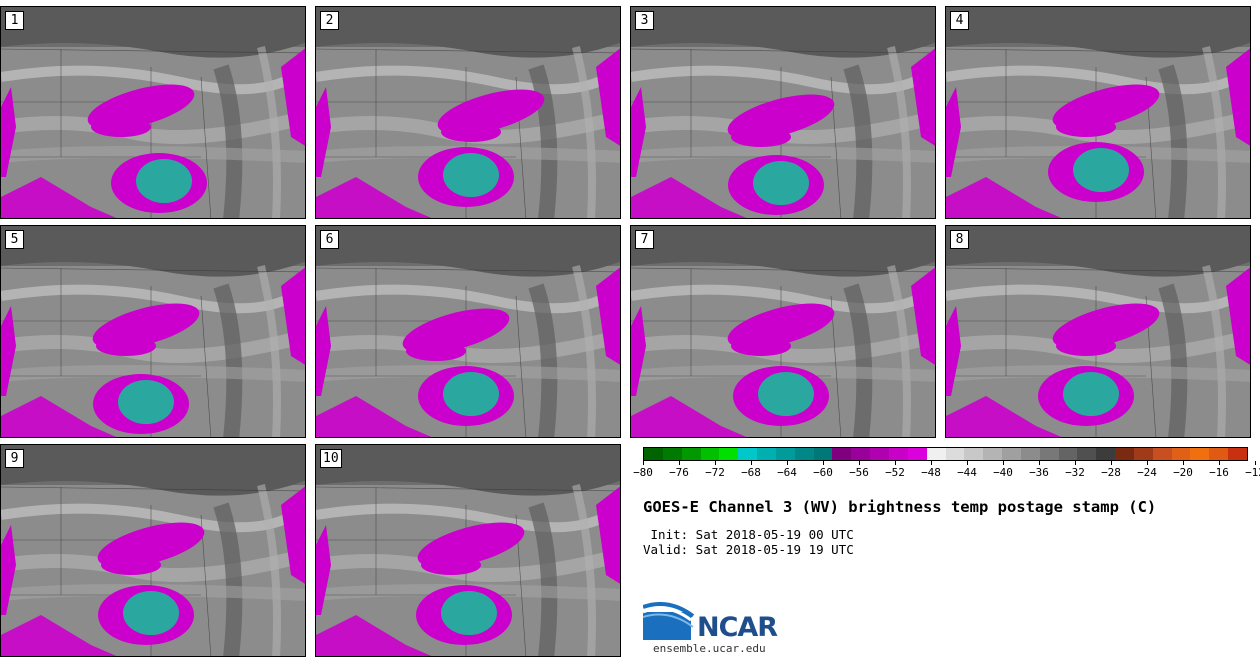  What do you see at coordinates (1003, 472) in the screenshot?
I see `colorbar-tick-label: −40` at bounding box center [1003, 472].